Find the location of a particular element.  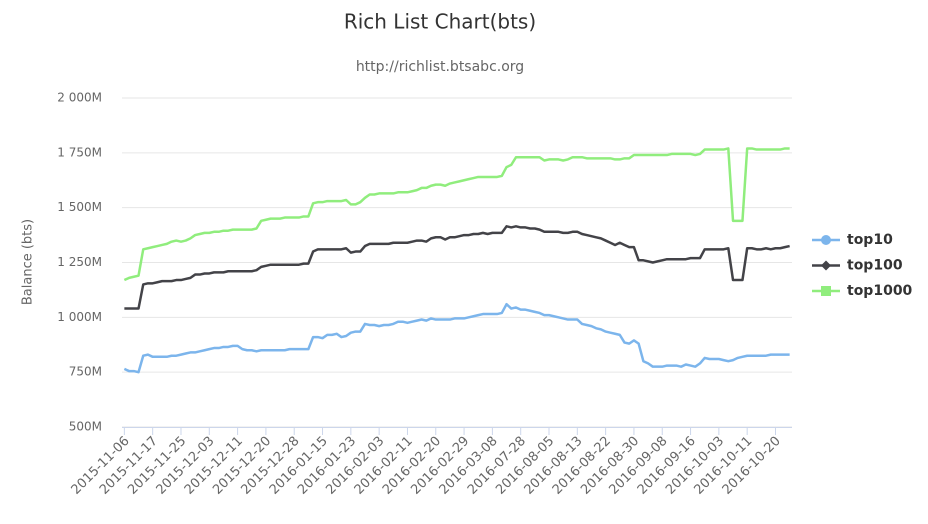

y-tick-label: 1 250M is located at coordinates (79, 262).